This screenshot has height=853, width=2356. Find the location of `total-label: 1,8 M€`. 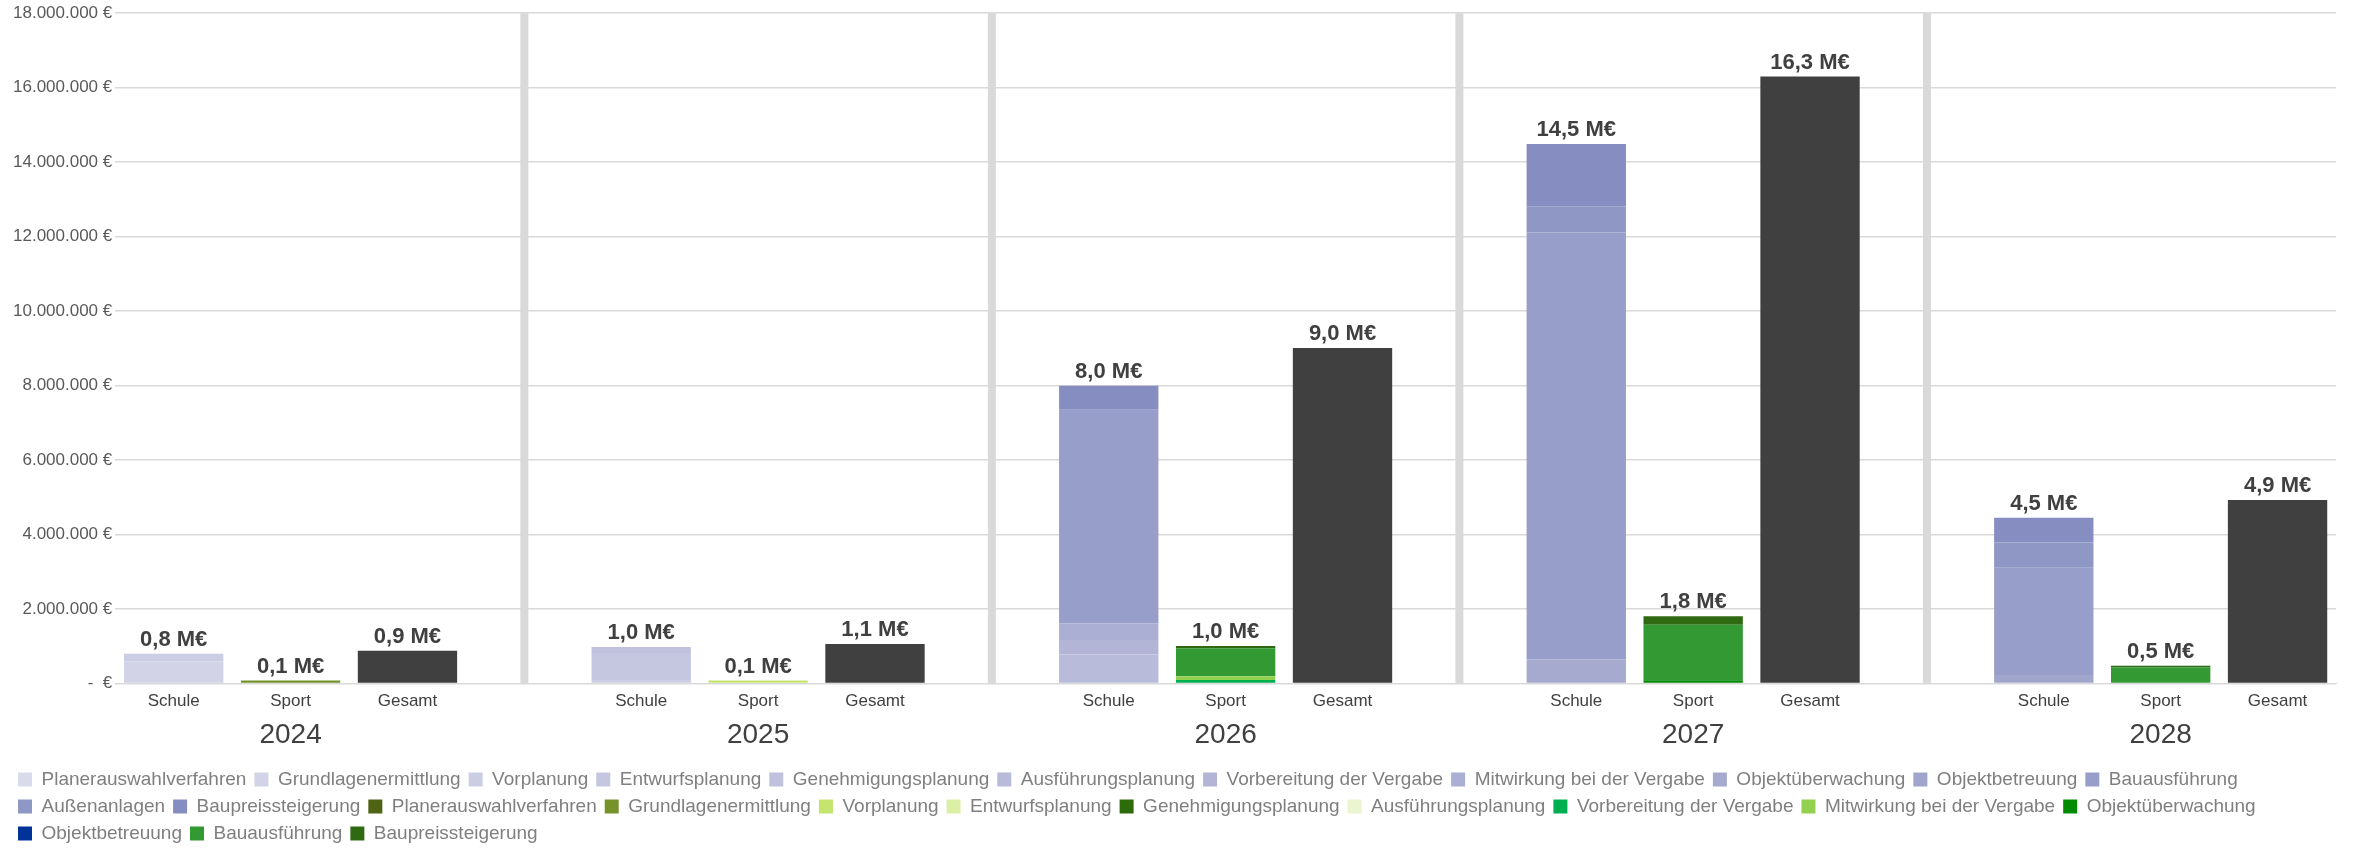

total-label: 1,8 M€ is located at coordinates (1693, 601).